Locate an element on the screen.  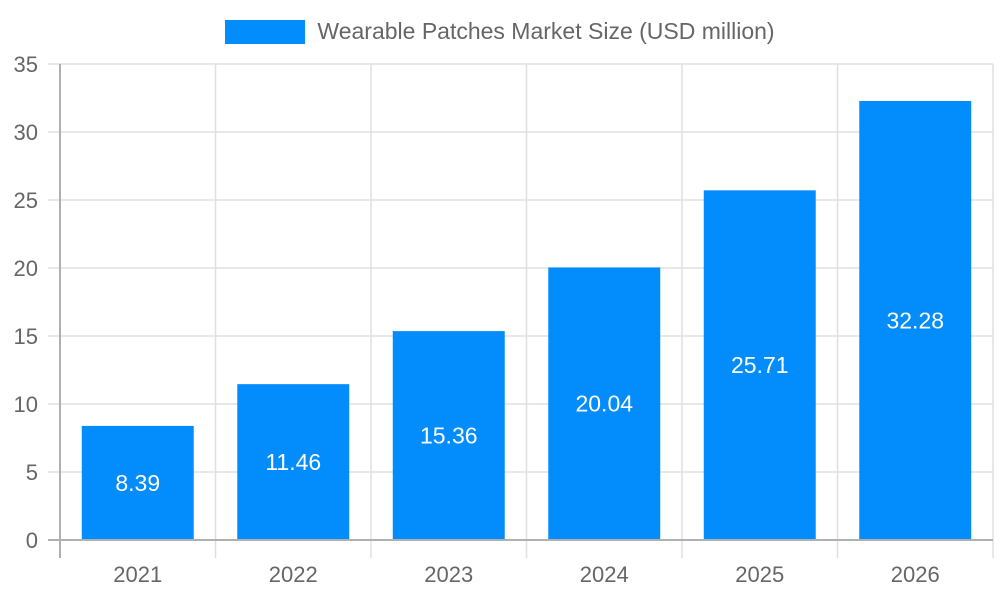
y-tick-label: 0 is located at coordinates (32, 540).